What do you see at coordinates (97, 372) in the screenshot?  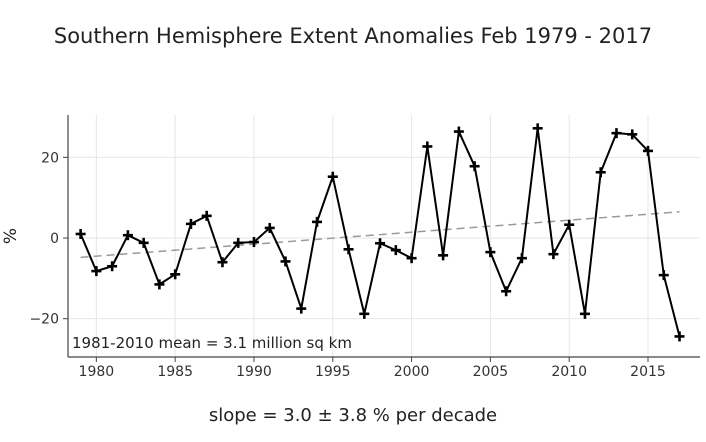 I see `x-tick-label: 1980` at bounding box center [97, 372].